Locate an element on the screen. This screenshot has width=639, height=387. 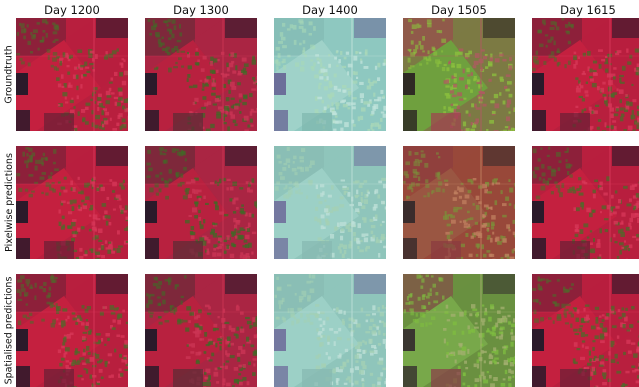
column-title: Day 1505 is located at coordinates (459, 10).